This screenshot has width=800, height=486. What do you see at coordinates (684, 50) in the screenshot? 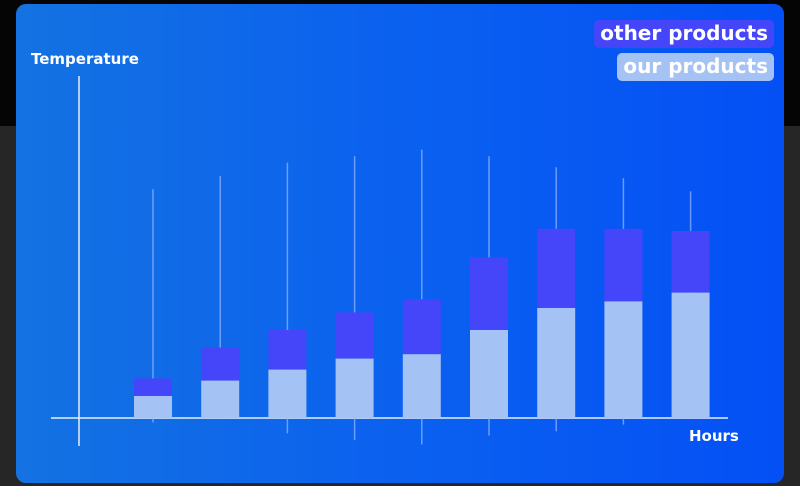
I see `legend: other products our products` at bounding box center [684, 50].